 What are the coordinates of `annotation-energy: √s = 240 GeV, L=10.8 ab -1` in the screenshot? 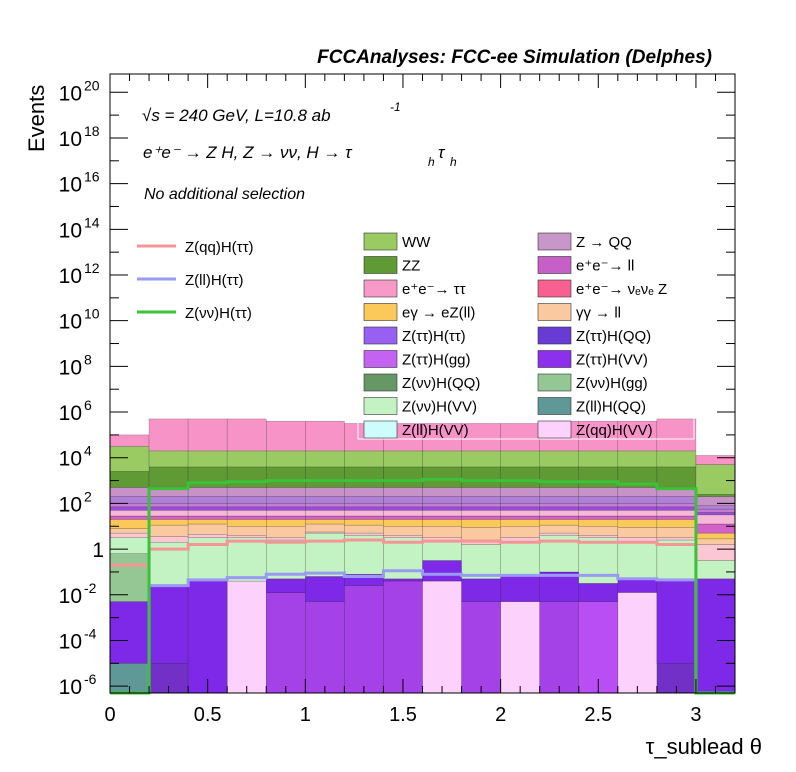 It's located at (271, 112).